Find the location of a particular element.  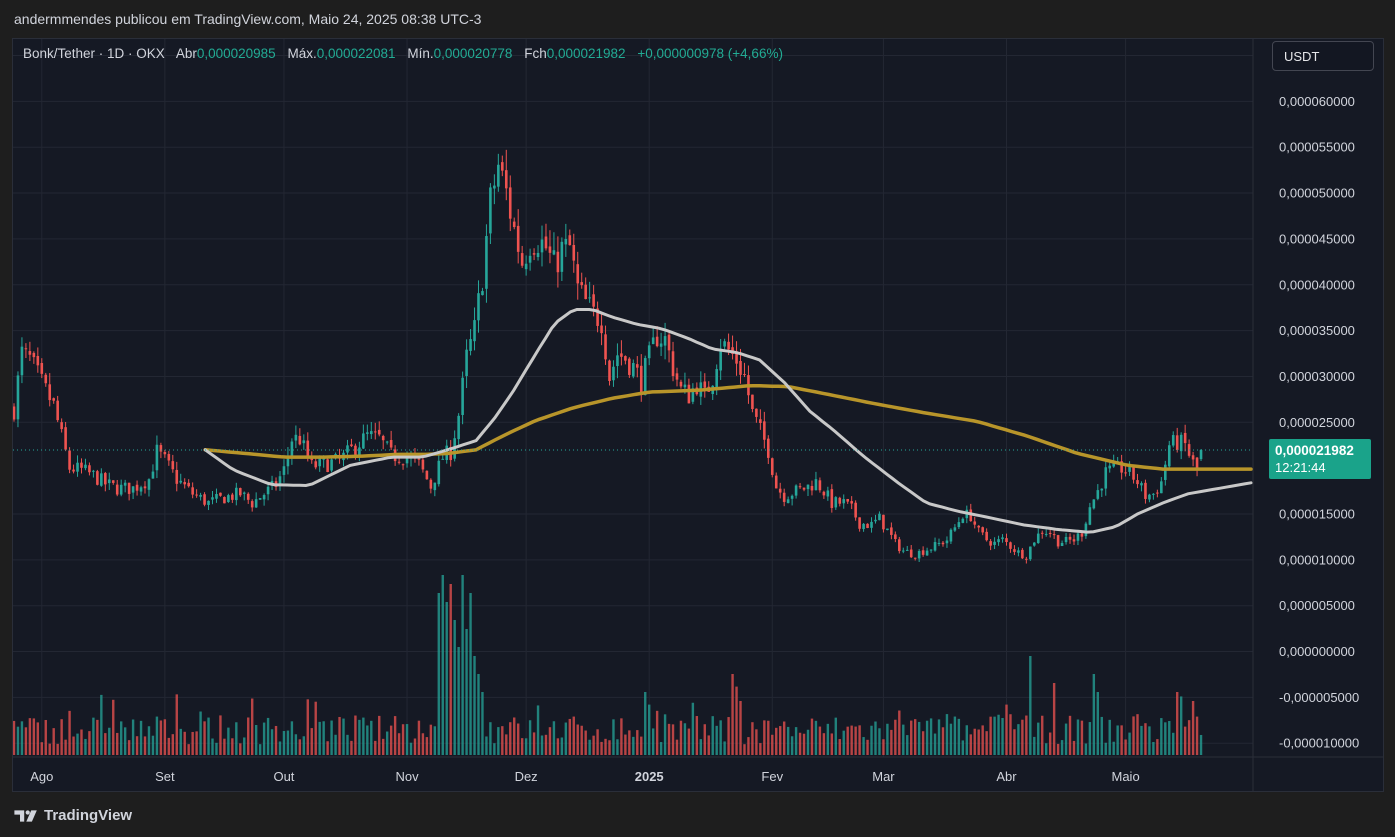

tradingview-brand: TradingView is located at coordinates (73, 815).